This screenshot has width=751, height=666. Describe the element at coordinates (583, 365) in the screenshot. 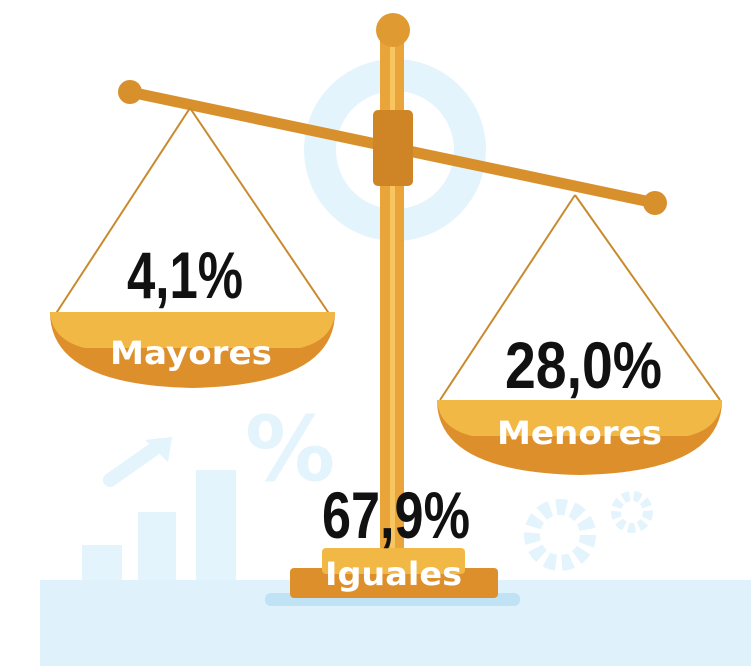

I see `value-label: 28,0%` at that location.